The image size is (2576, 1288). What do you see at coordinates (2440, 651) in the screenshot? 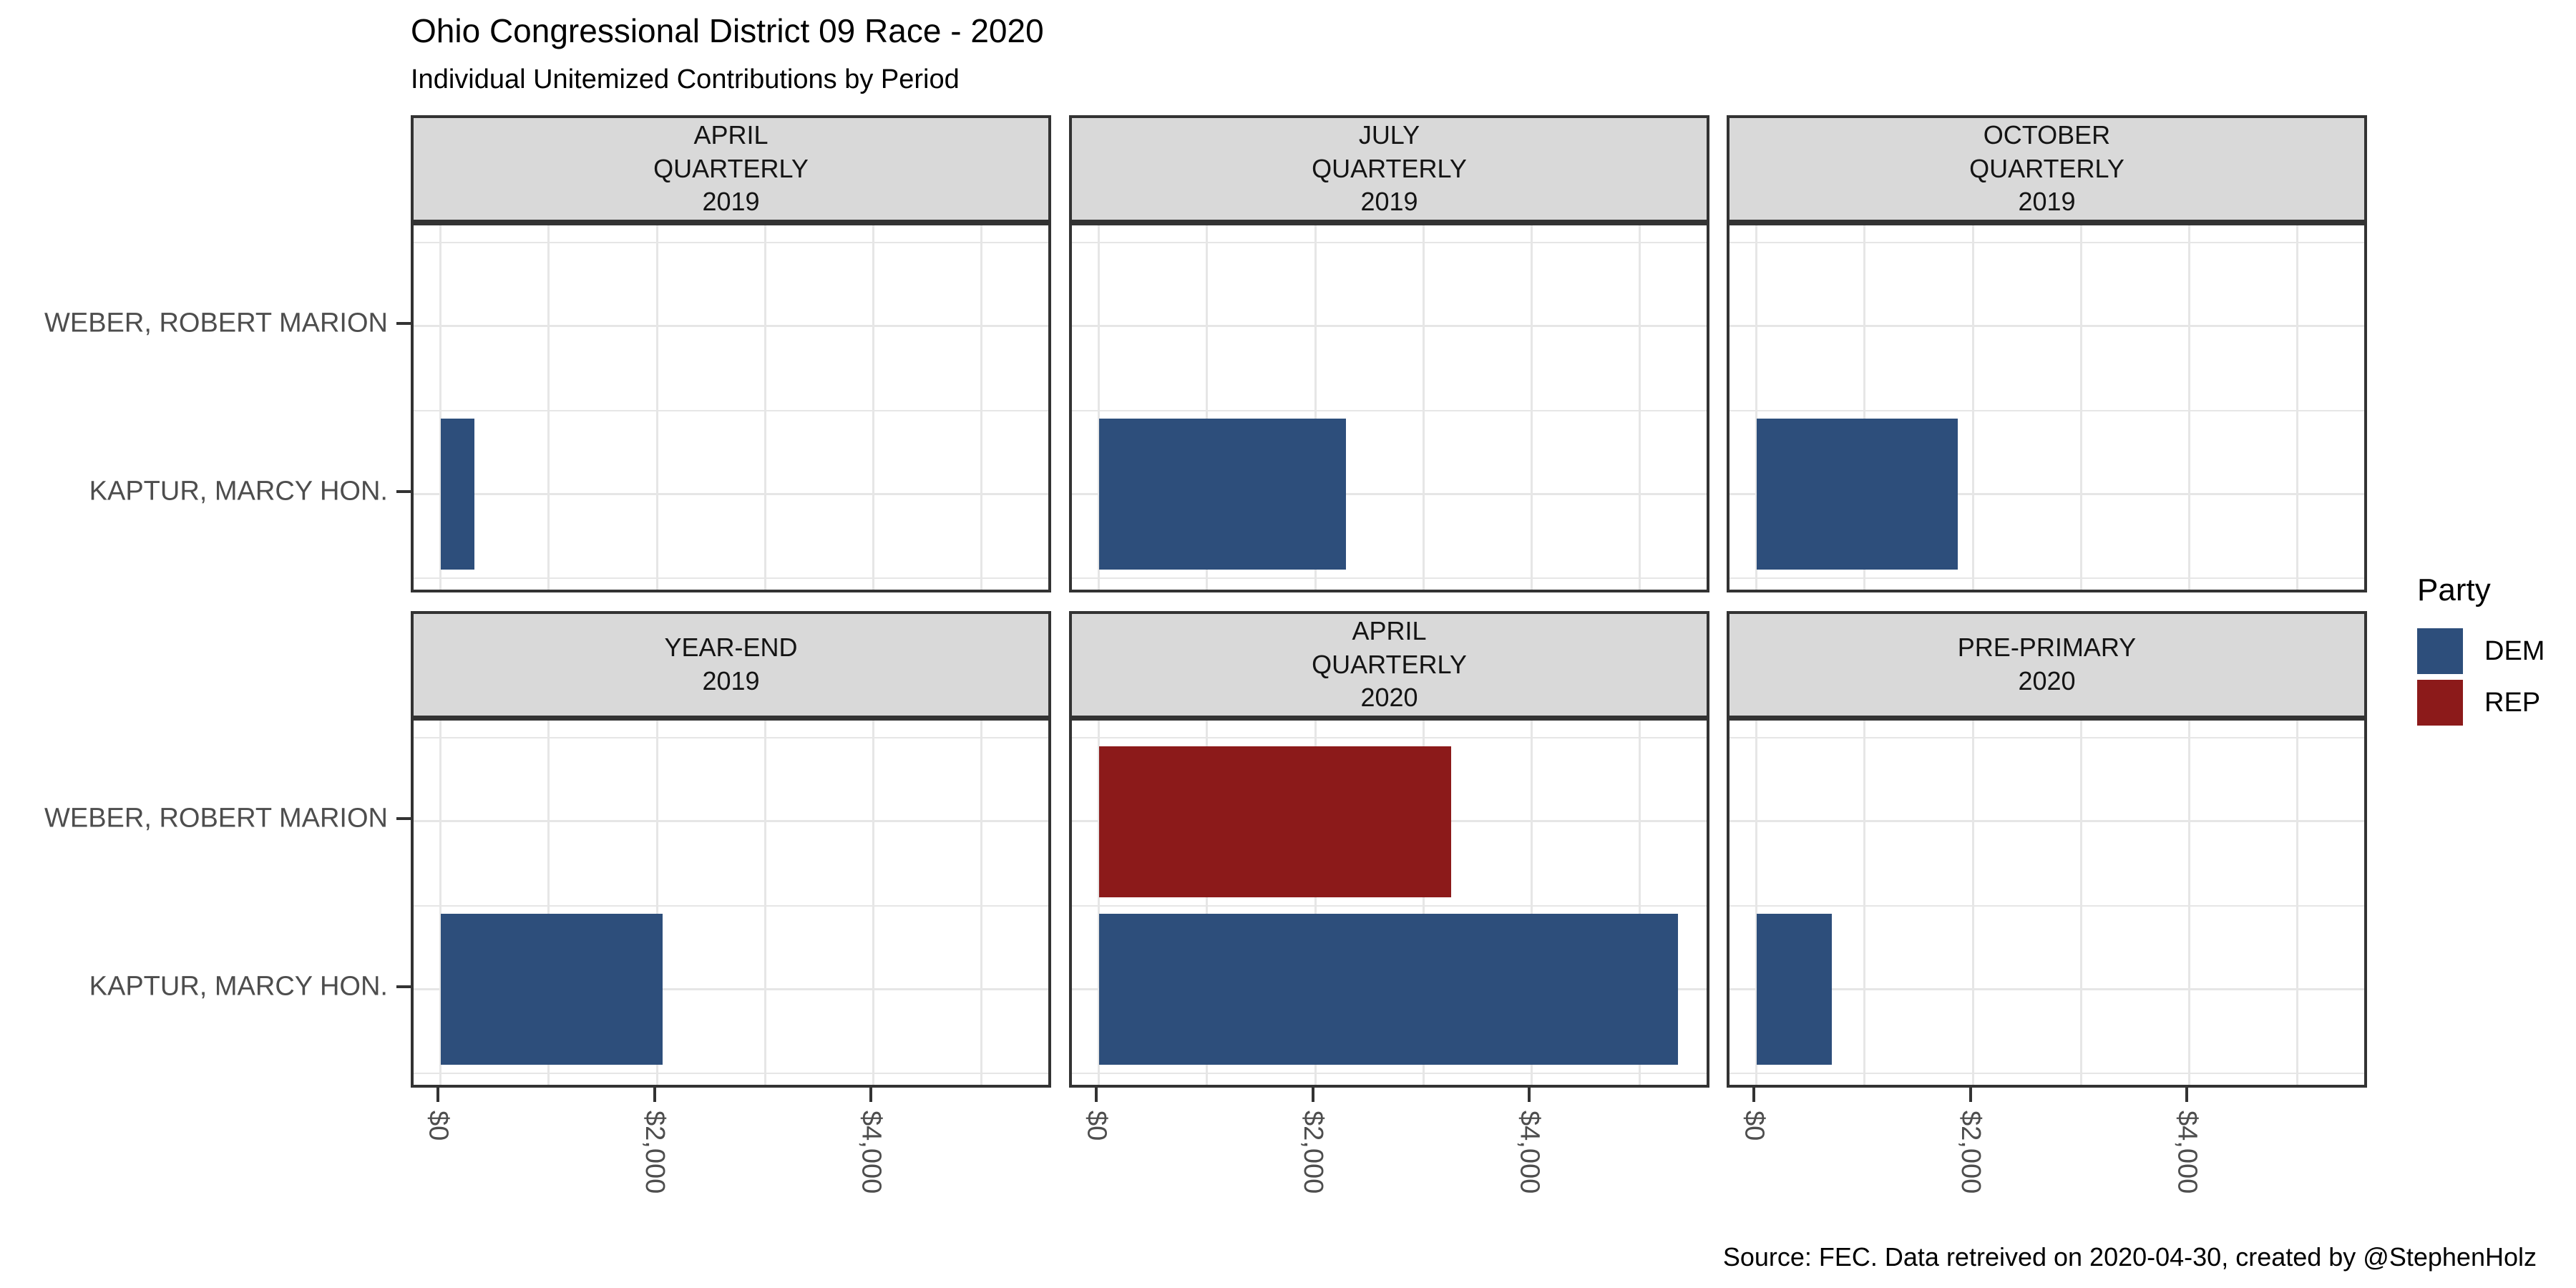
I see `legend-swatch-dem` at bounding box center [2440, 651].